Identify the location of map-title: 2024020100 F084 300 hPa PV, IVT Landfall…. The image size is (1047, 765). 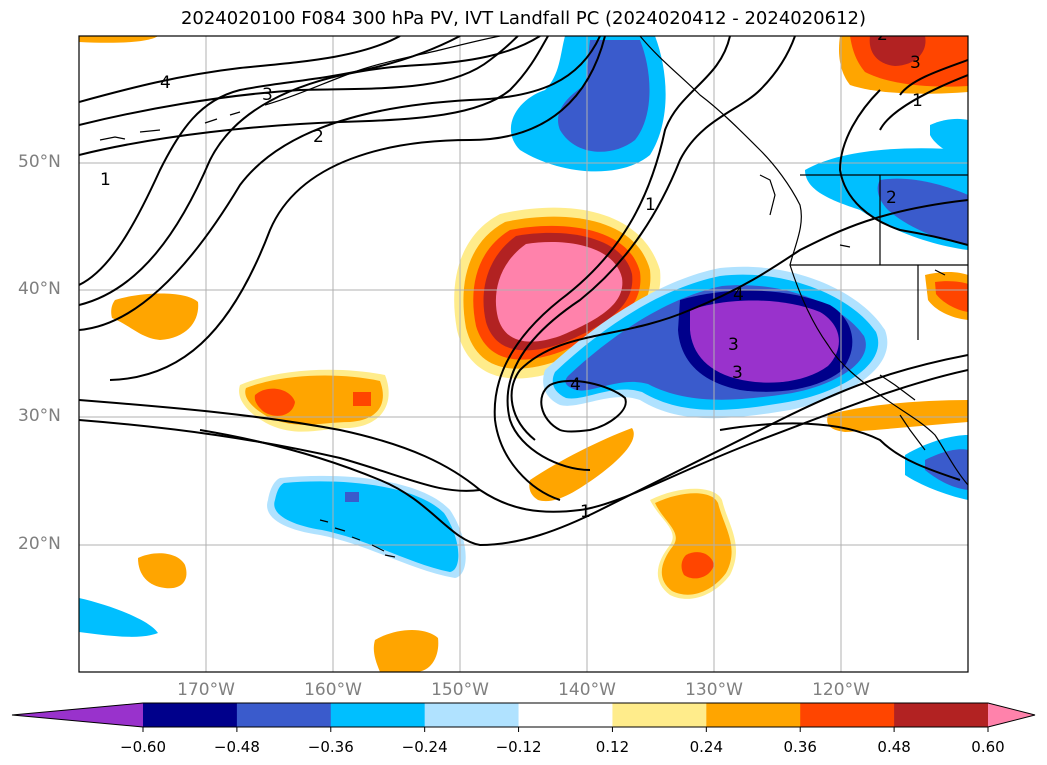
(523, 18).